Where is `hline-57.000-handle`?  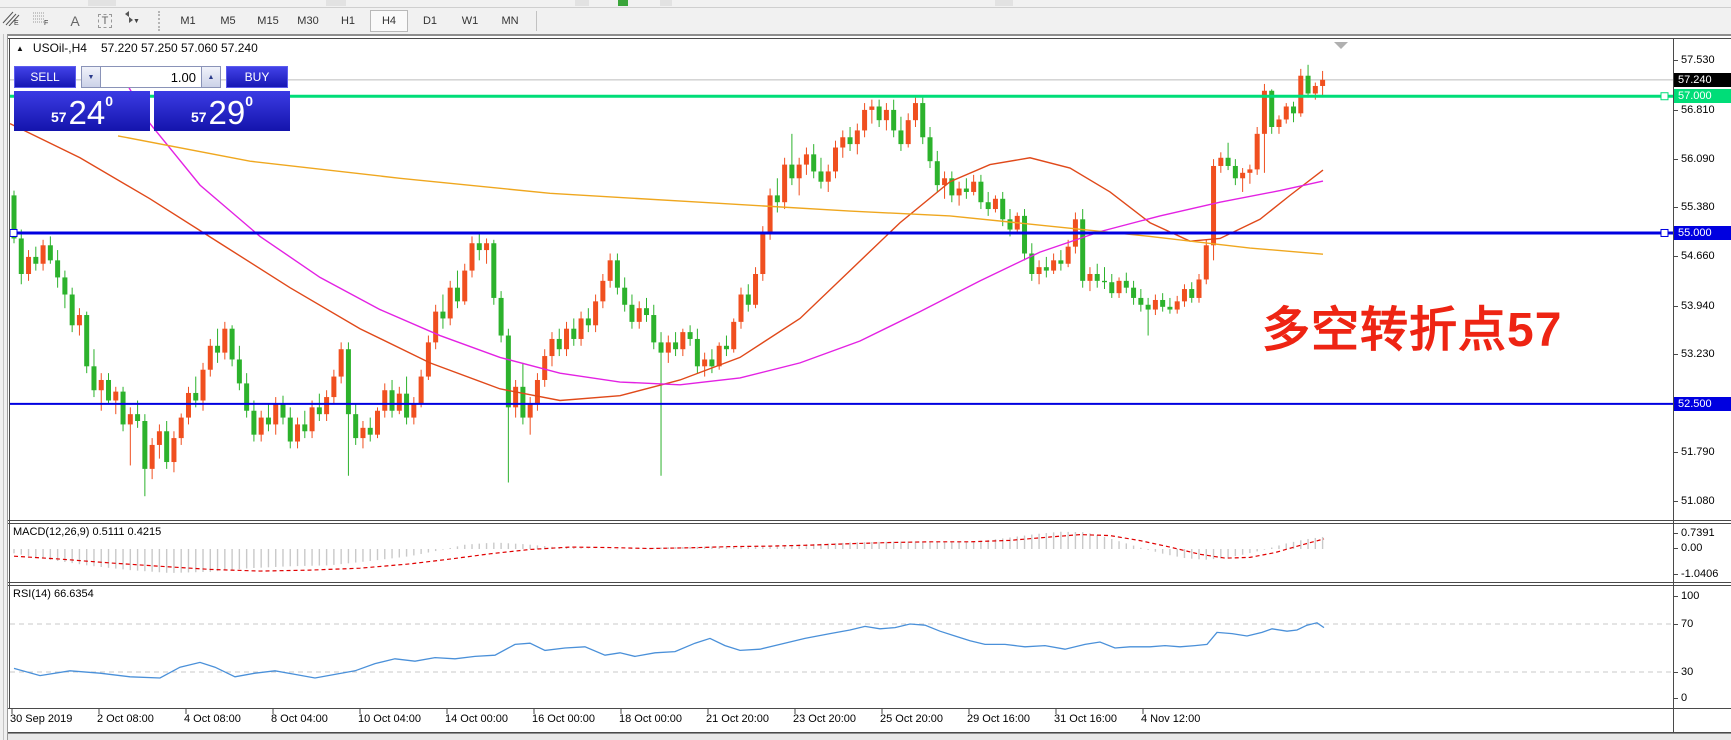 hline-57.000-handle is located at coordinates (1664, 96).